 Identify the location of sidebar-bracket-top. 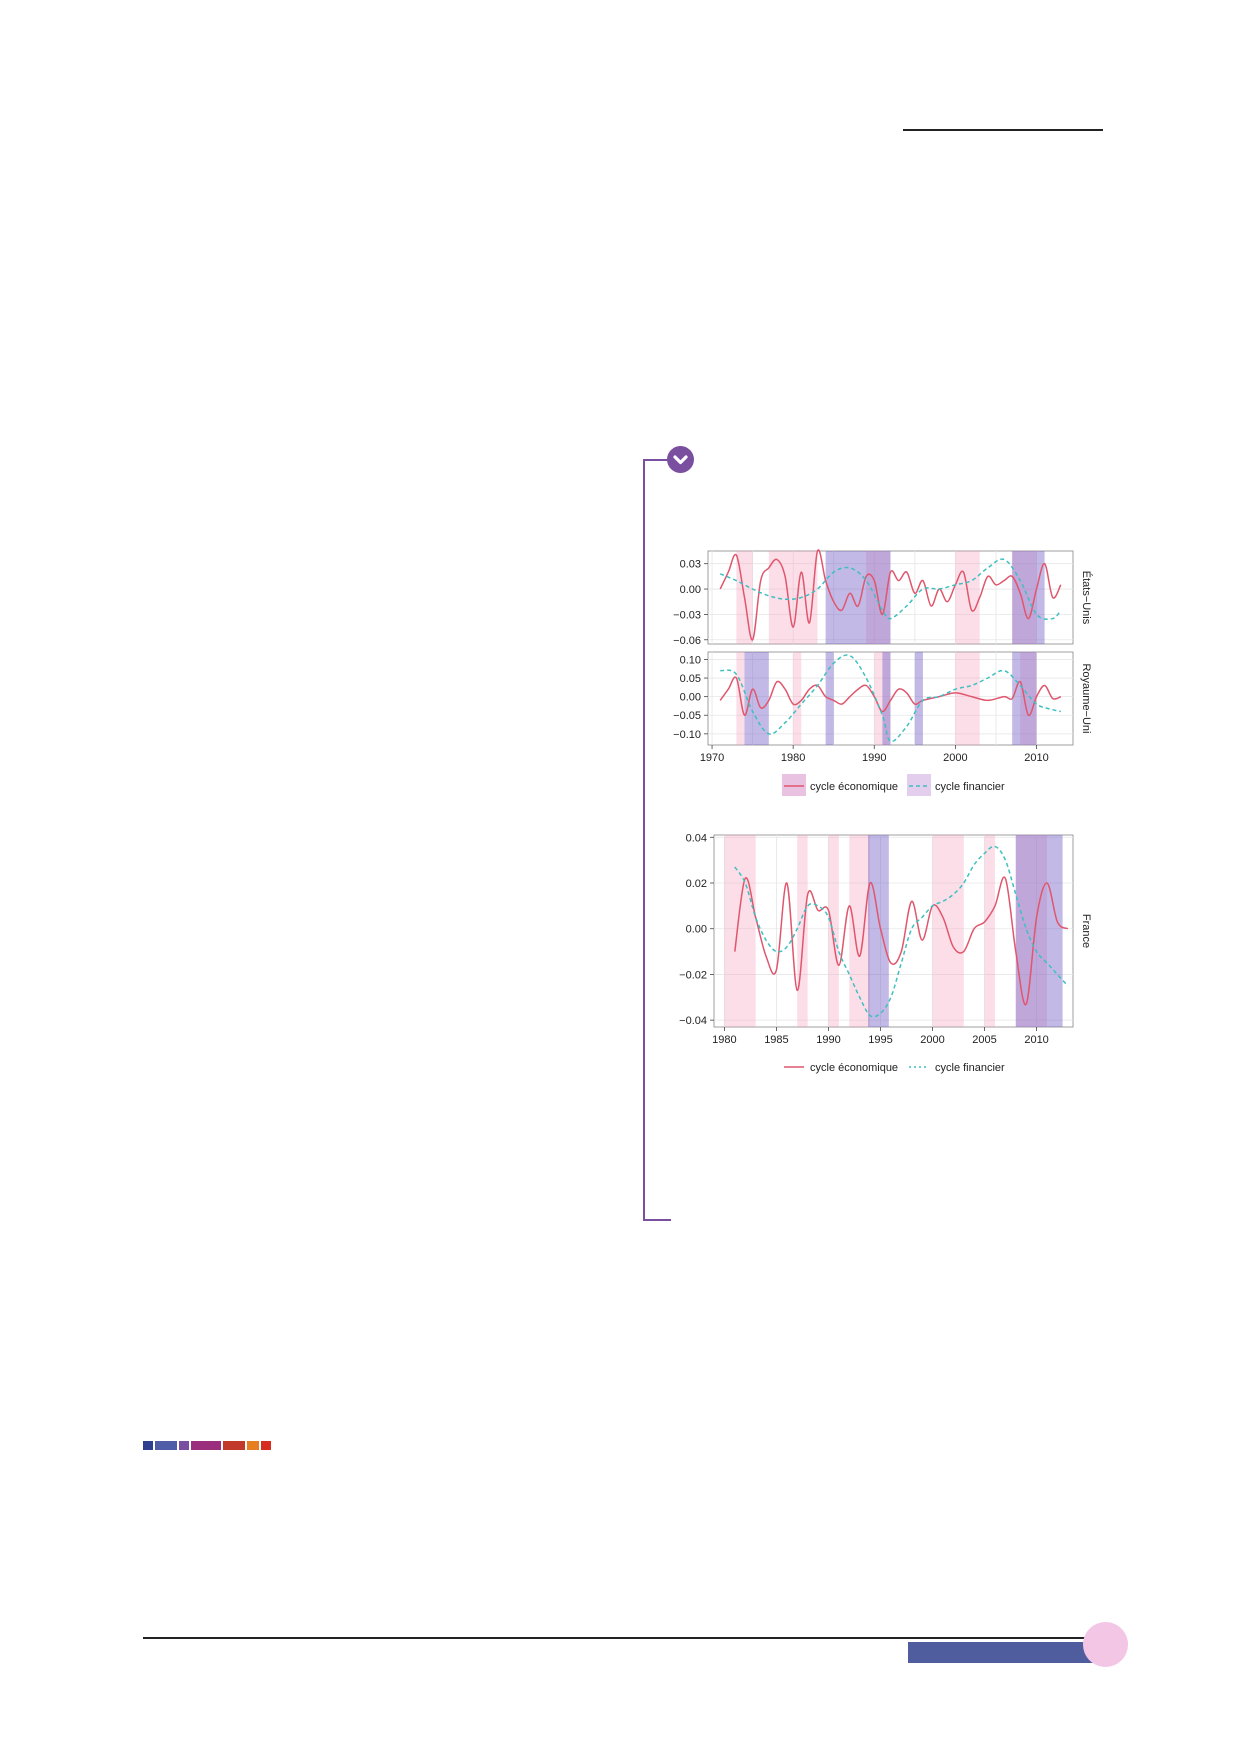
(655, 460).